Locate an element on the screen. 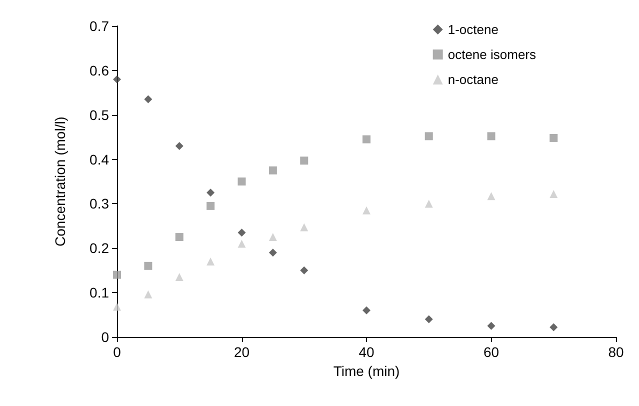 This screenshot has width=639, height=406. x-tick-label: 20 is located at coordinates (242, 352).